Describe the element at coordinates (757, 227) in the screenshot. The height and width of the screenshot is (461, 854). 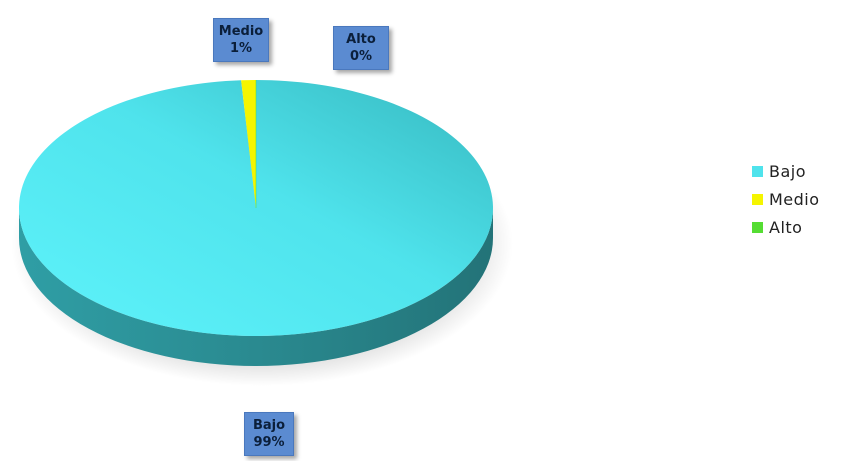
I see `legend-swatch-alto` at that location.